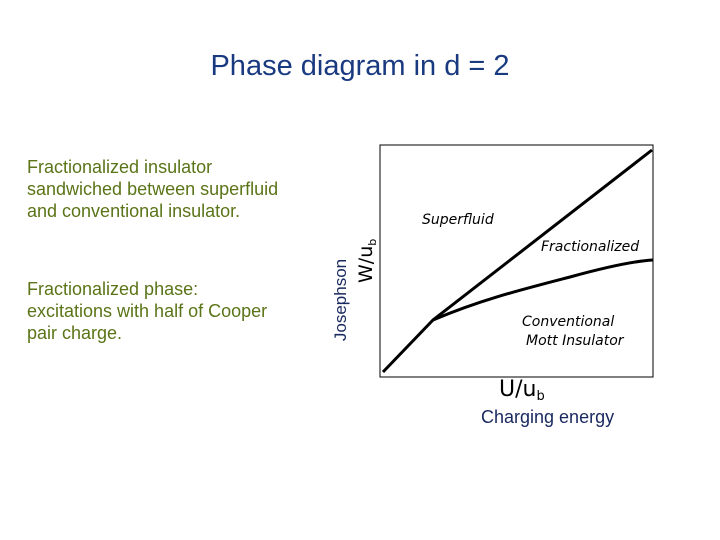 The width and height of the screenshot is (720, 540). What do you see at coordinates (120, 167) in the screenshot?
I see `note-line: Fractionalized insulator` at bounding box center [120, 167].